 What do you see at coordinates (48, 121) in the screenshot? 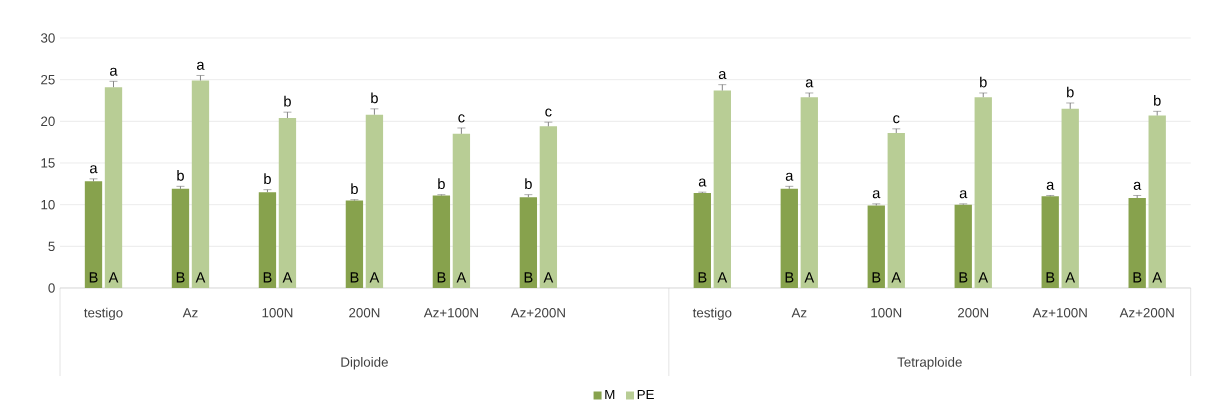
I see `y-tick-label: 20` at bounding box center [48, 121].